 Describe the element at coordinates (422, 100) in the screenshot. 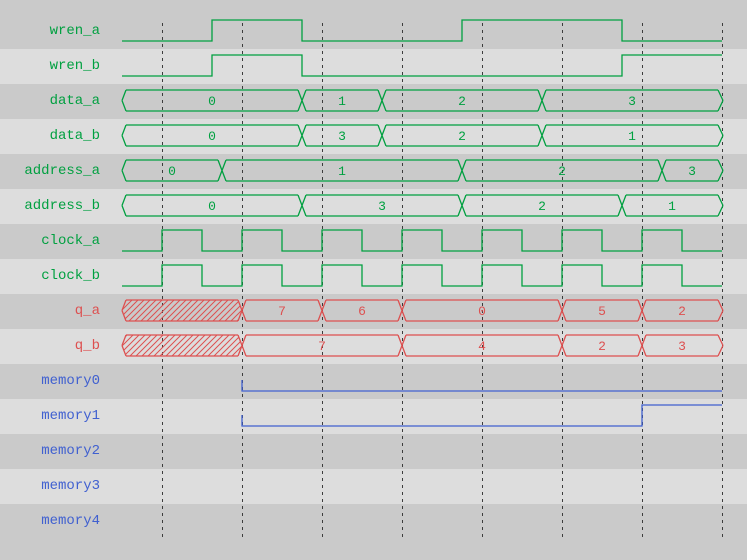

I see `trace-data_a: 0 1 2 3` at that location.